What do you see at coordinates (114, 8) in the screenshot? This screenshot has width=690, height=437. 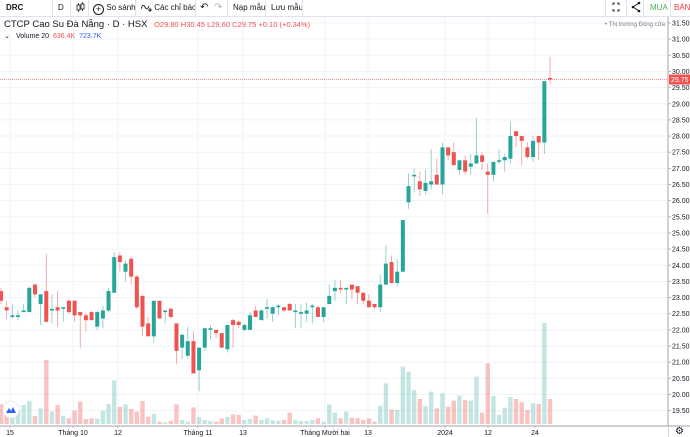 I see `compare-button: + So sánh` at bounding box center [114, 8].